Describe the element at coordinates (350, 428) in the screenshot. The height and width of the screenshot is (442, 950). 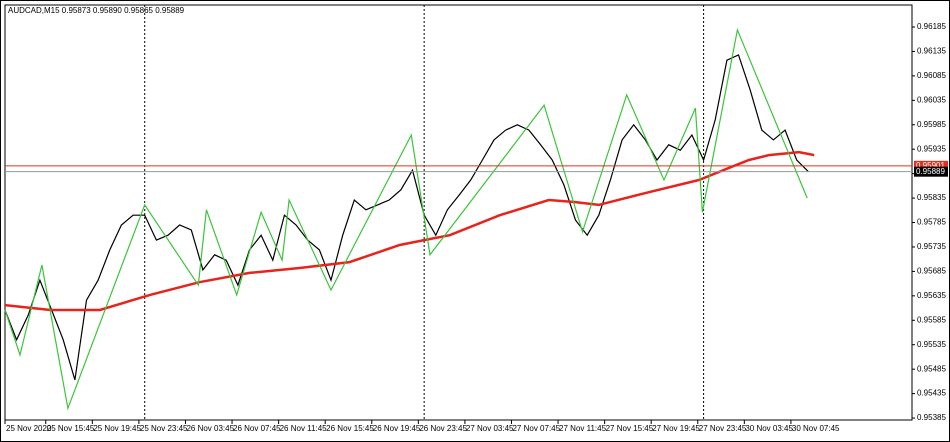
I see `x-tick-label: 26 Nov 15:45` at that location.